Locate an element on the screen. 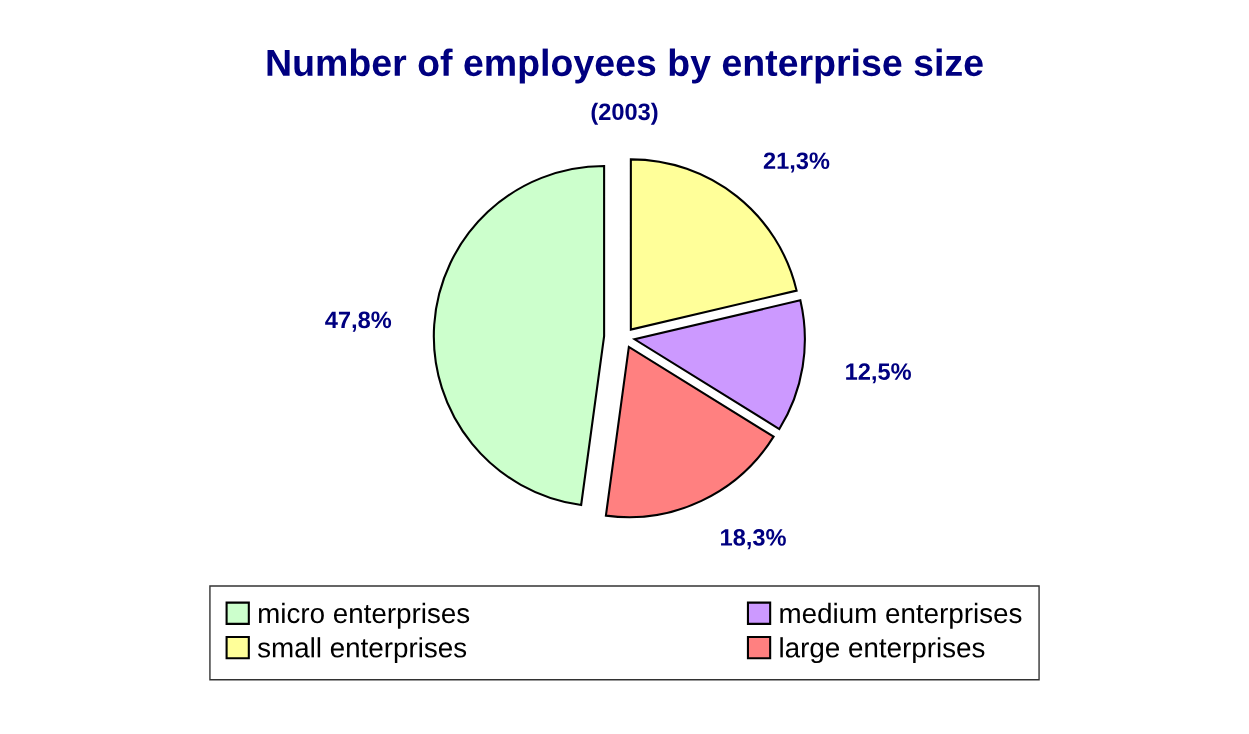 This screenshot has width=1249, height=734. data-label: 21,3% is located at coordinates (796, 162).